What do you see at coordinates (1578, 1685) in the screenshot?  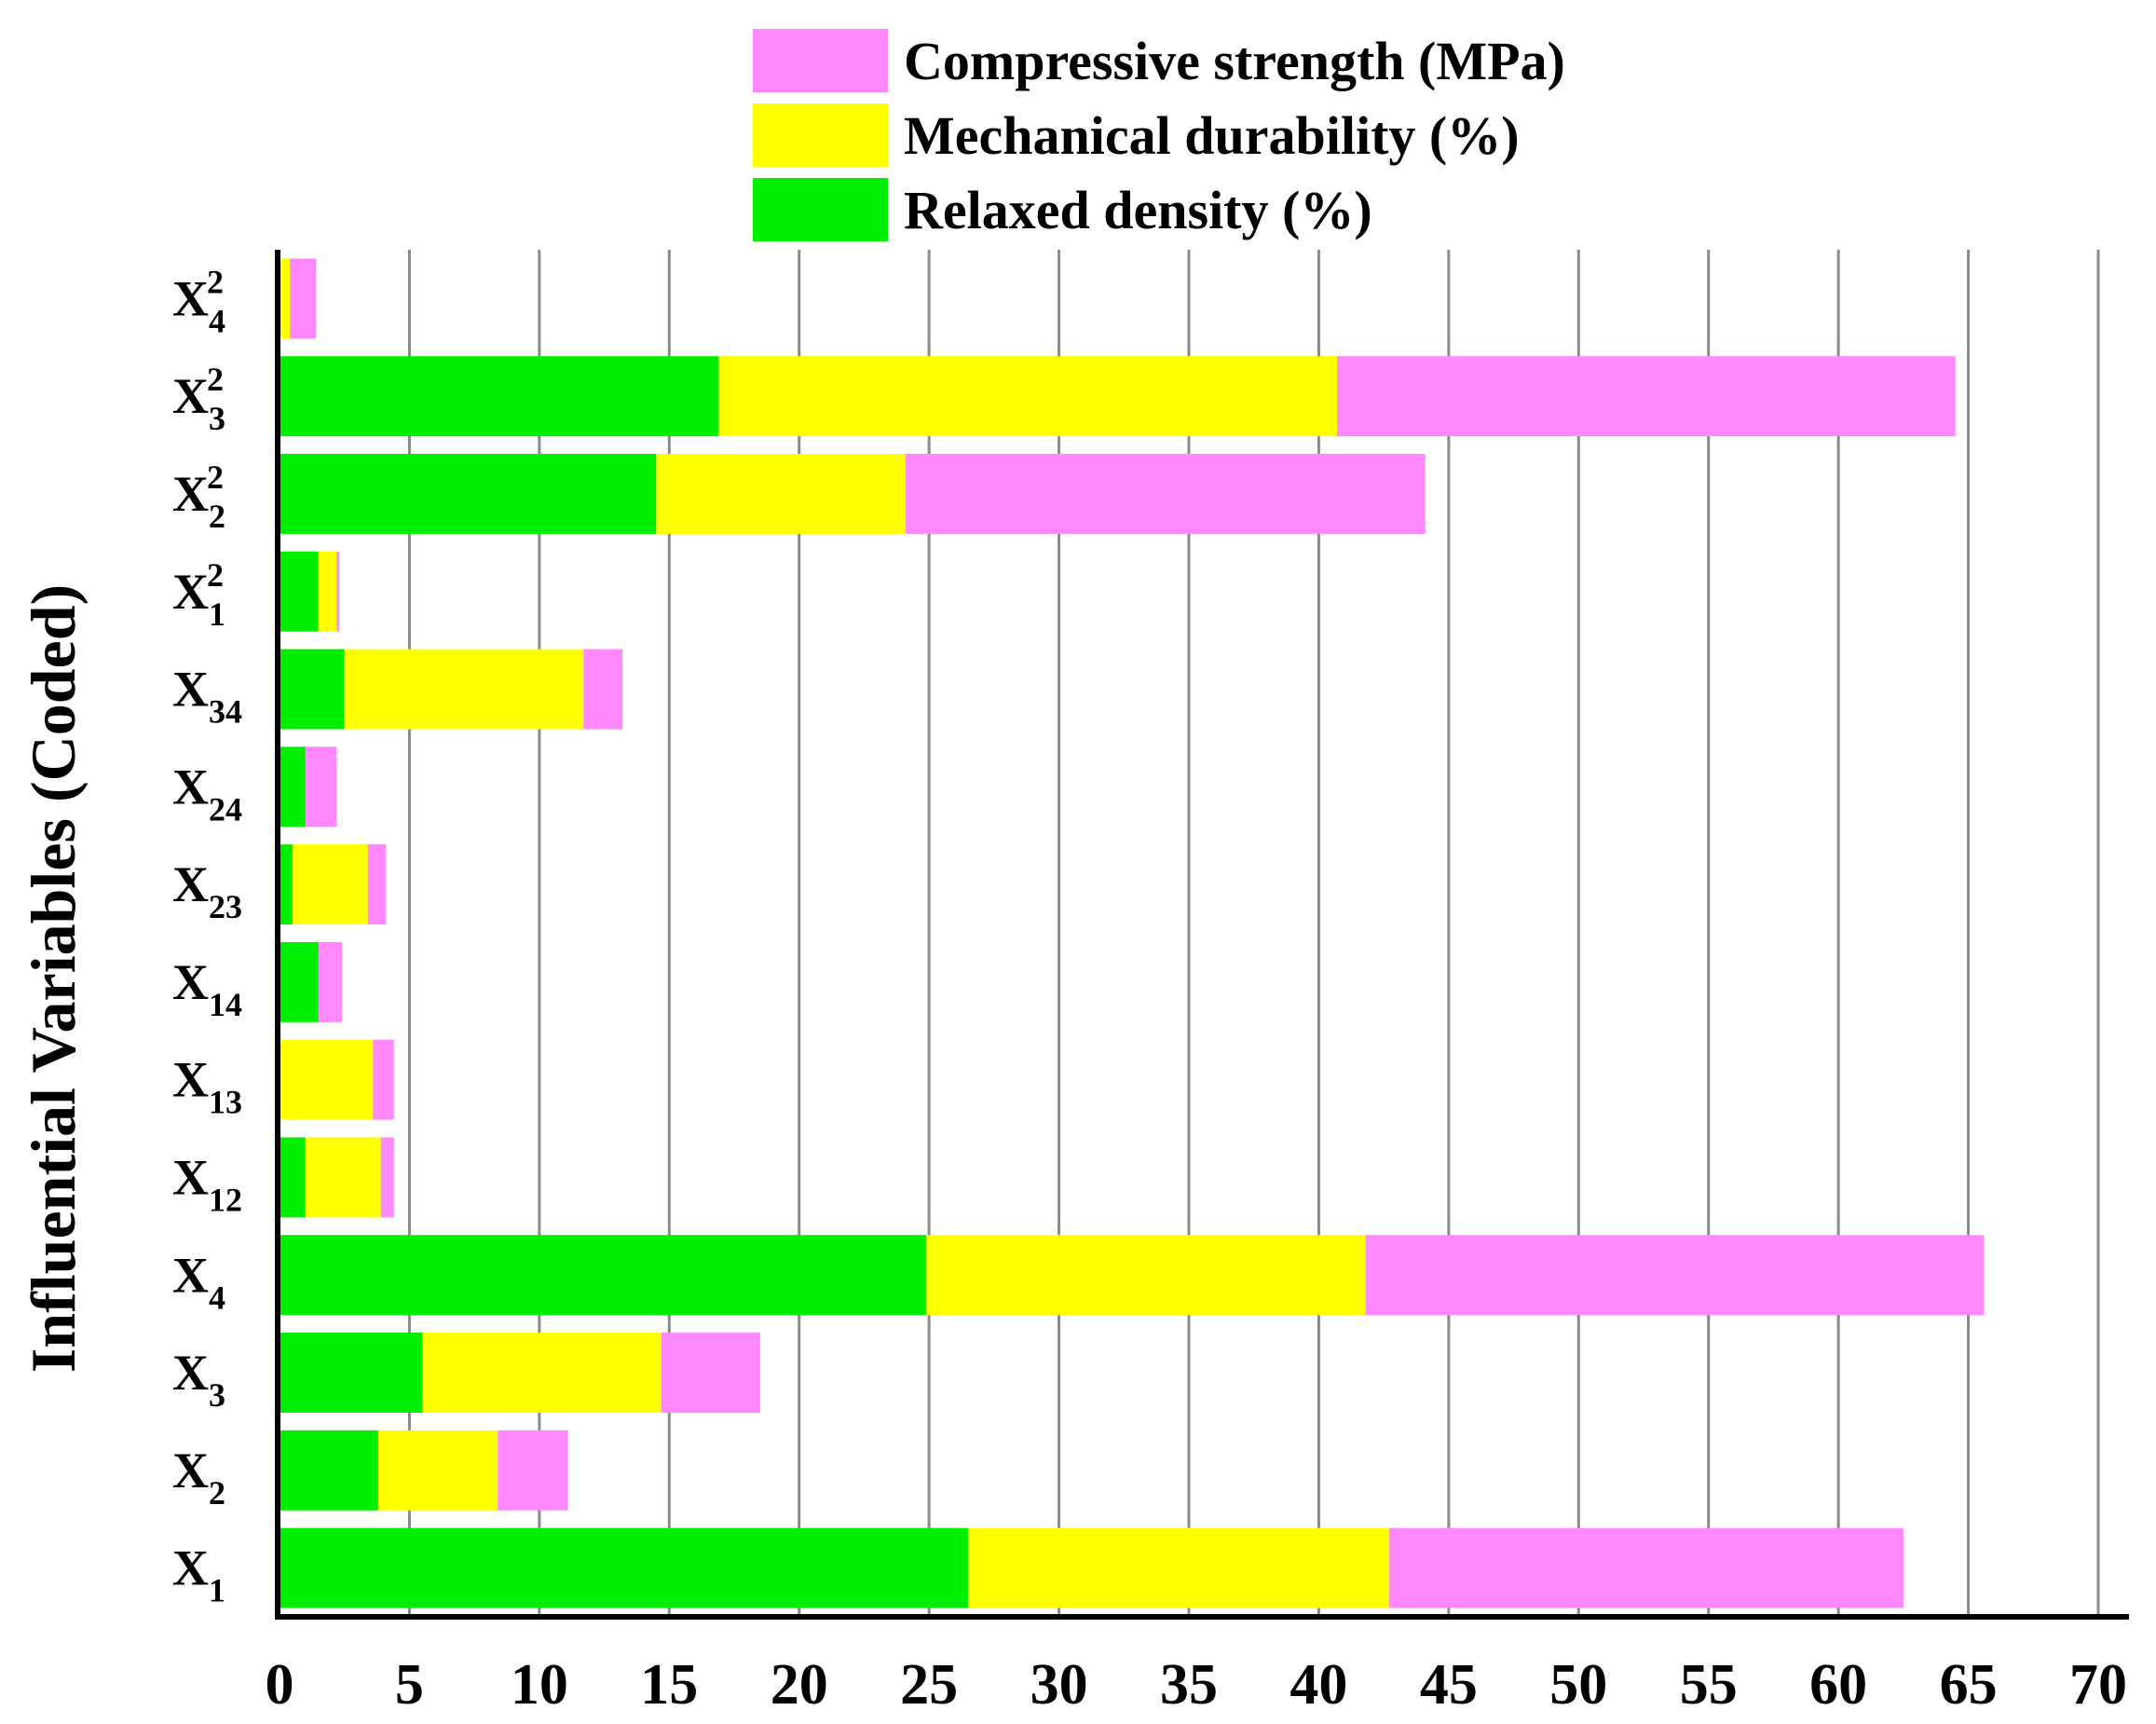 I see `x-tick-label-50: 50` at bounding box center [1578, 1685].